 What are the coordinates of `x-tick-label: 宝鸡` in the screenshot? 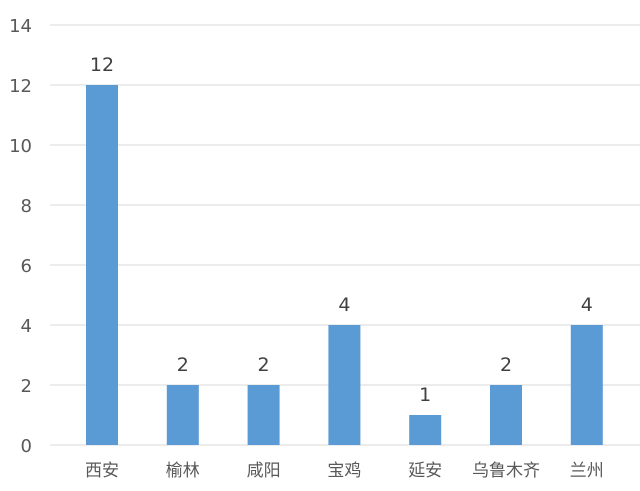 It's located at (344, 471).